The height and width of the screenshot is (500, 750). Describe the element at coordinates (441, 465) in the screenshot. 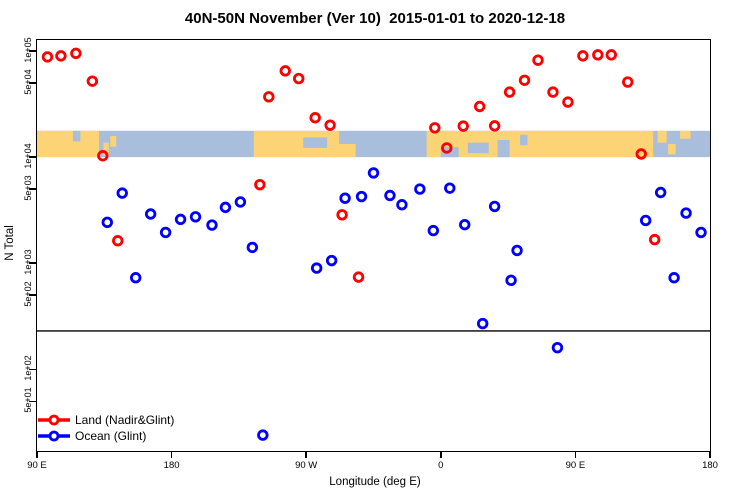

I see `x-tick-label: 0` at that location.